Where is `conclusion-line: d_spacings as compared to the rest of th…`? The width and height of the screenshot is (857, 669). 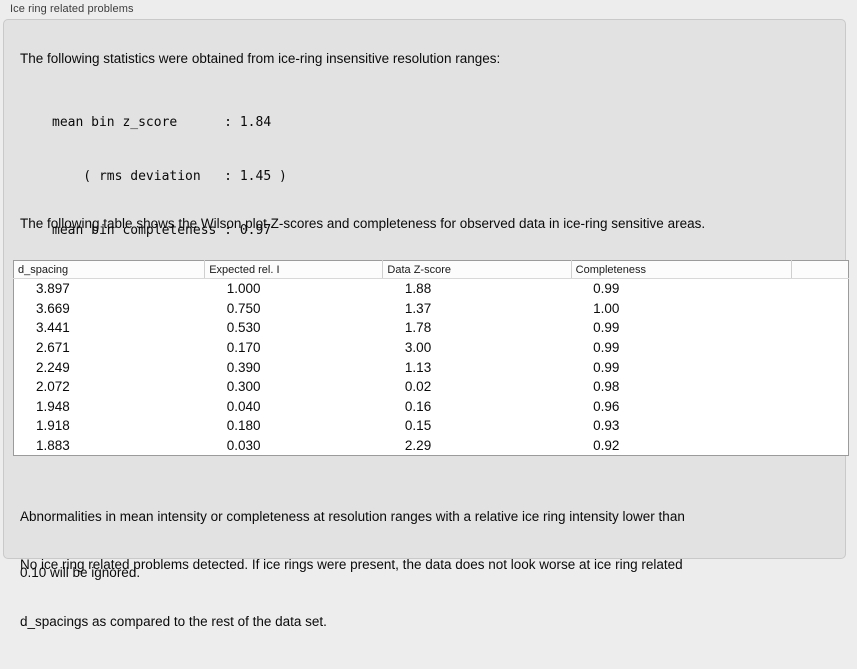
conclusion-line: d_spacings as compared to the rest of th… is located at coordinates (173, 621).